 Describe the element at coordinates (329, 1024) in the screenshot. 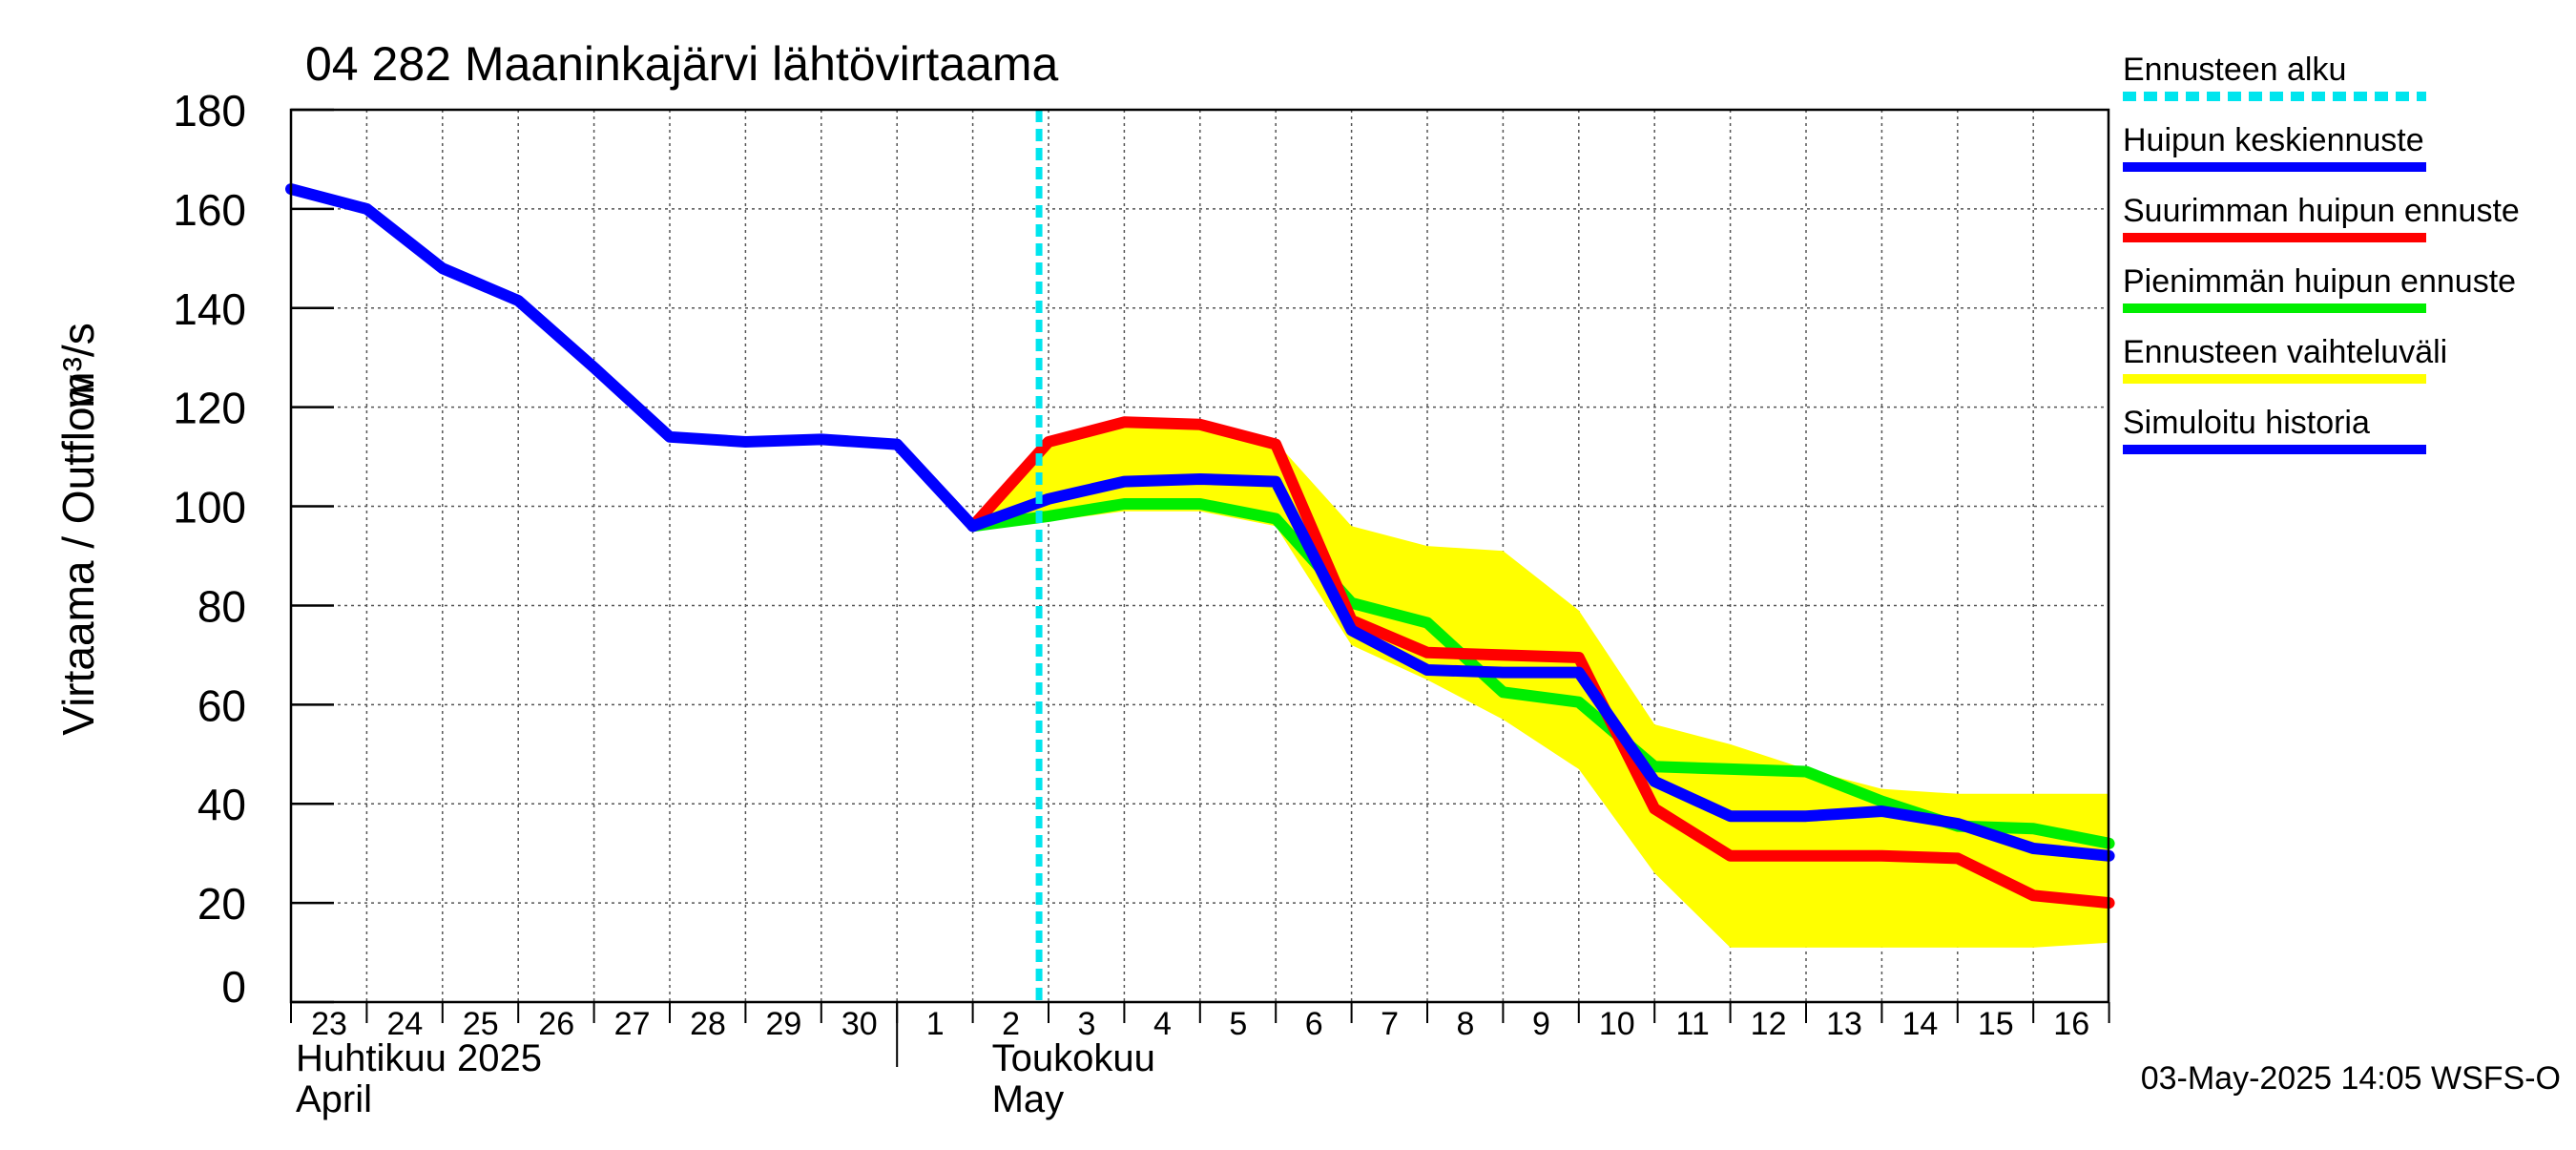

I see `x-tick-label: 23` at that location.